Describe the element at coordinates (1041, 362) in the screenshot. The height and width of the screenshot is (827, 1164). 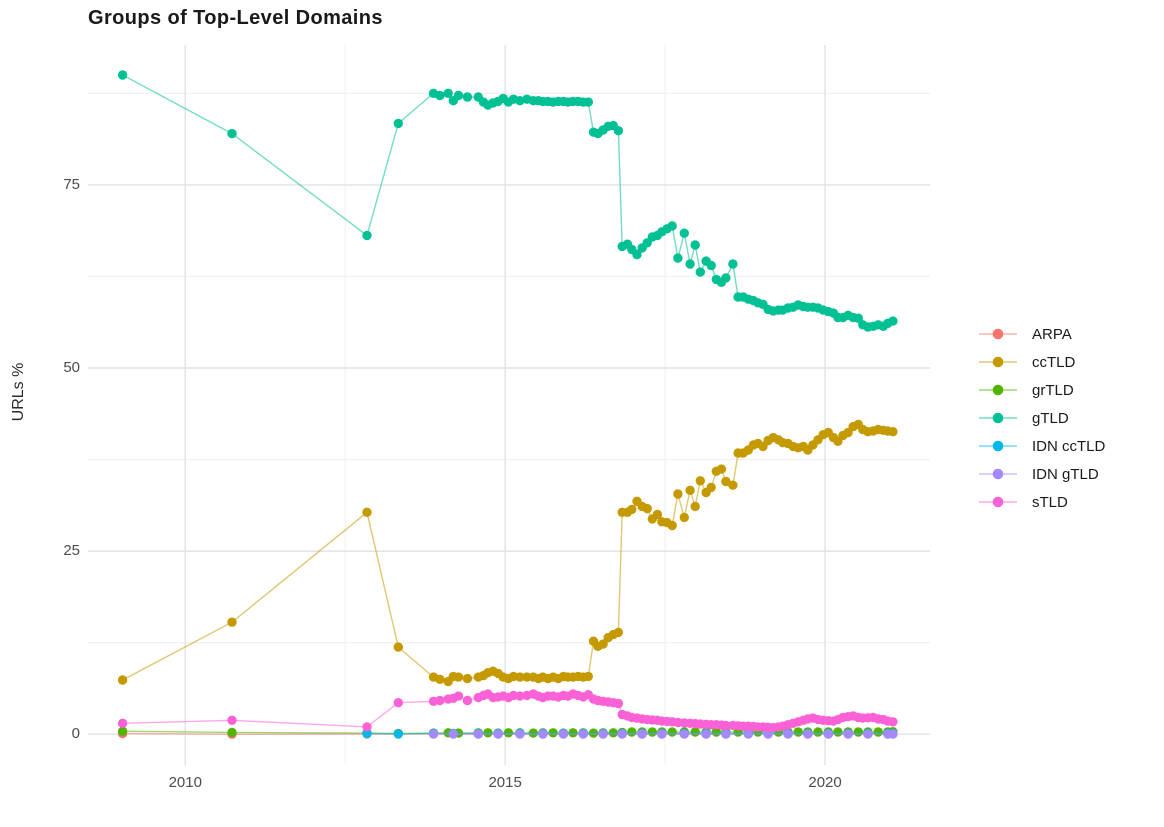
I see `legend-item-cctld: ccTLD` at that location.